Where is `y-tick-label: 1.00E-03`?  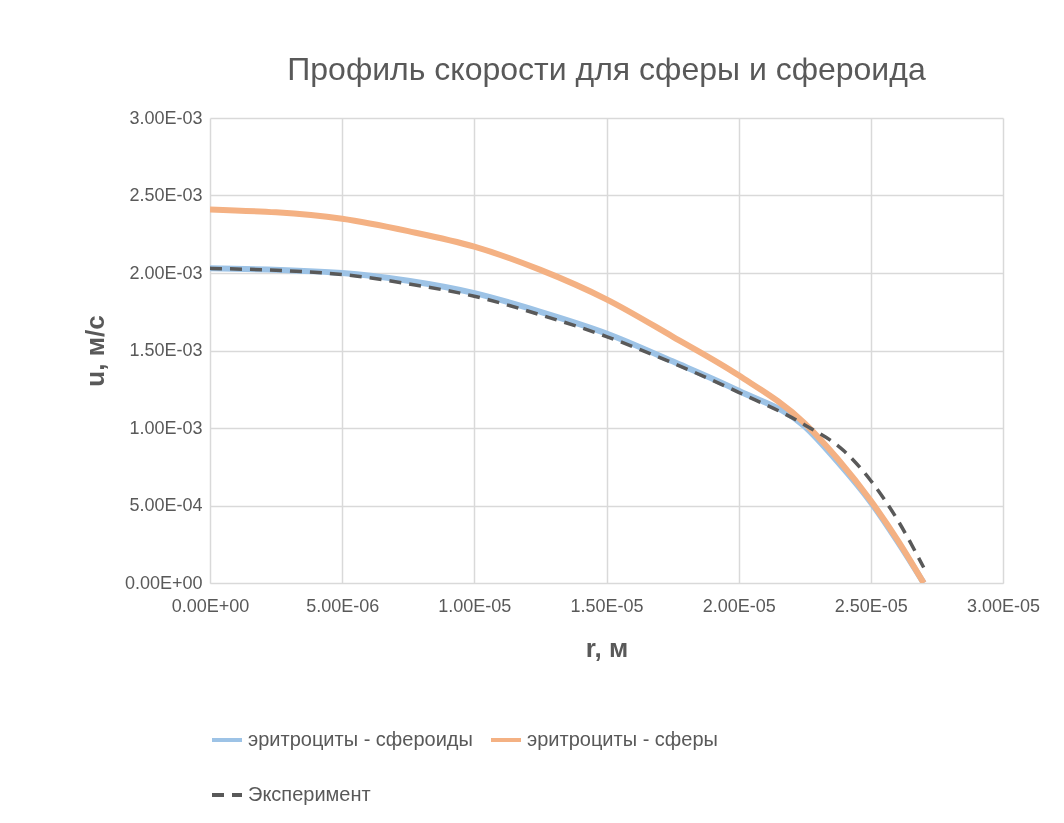
y-tick-label: 1.00E-03 is located at coordinates (166, 427).